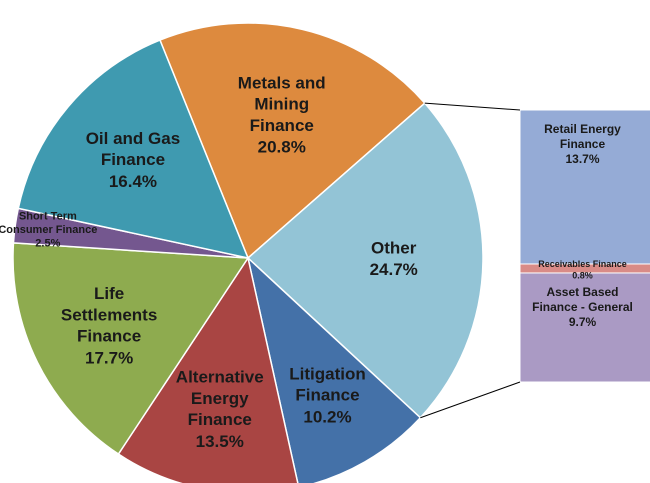 This screenshot has width=650, height=483. Describe the element at coordinates (282, 83) in the screenshot. I see `label-line: Metals and` at that location.